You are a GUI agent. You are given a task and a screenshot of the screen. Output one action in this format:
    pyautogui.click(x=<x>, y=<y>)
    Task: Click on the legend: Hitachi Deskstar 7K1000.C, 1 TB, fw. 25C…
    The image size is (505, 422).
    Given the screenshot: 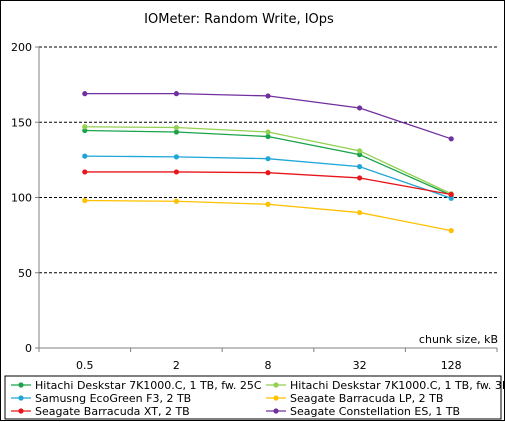 What is the action you would take?
    pyautogui.click(x=254, y=397)
    